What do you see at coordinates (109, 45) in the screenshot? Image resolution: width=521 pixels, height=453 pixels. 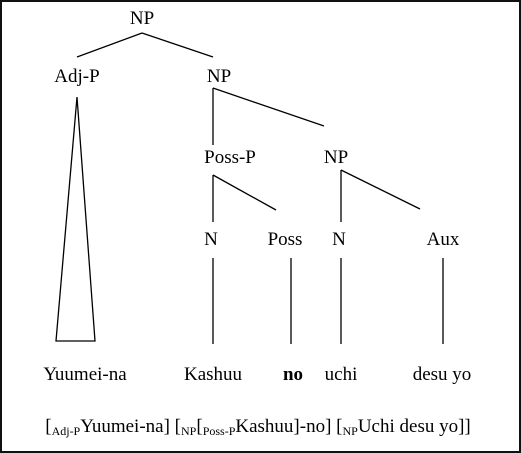 I see `branch-np-adjp` at bounding box center [109, 45].